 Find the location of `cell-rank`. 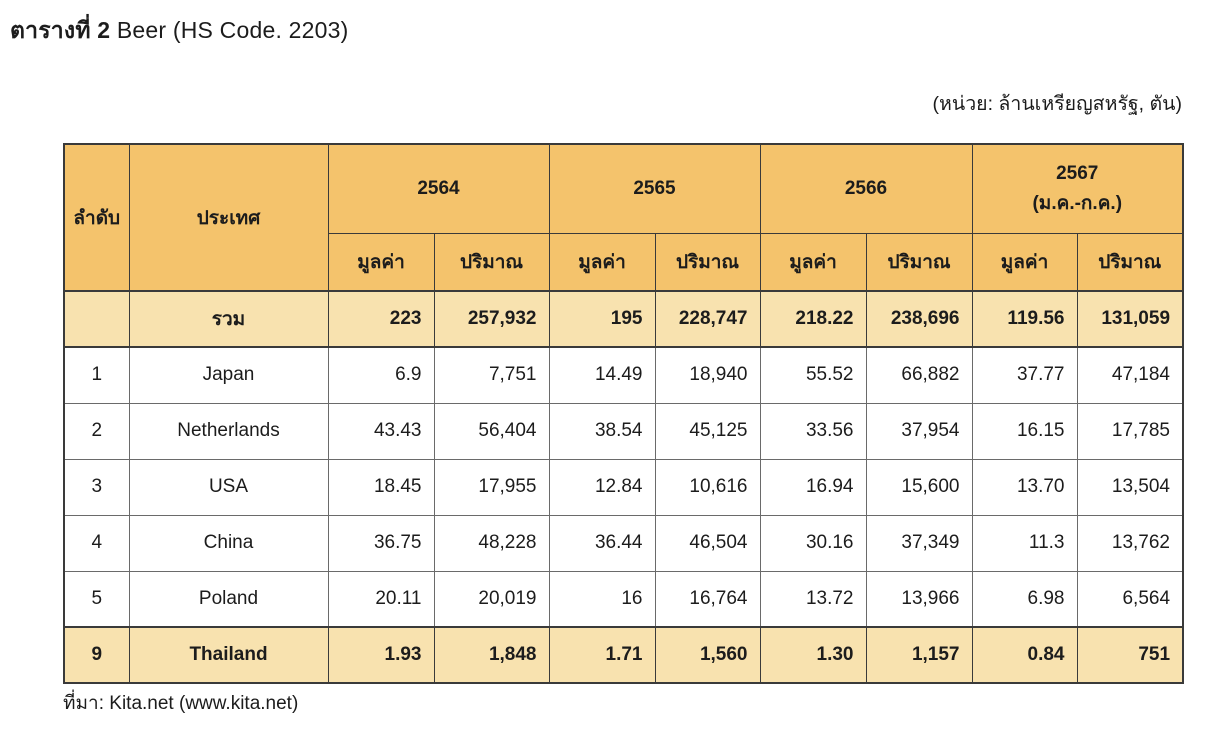

cell-rank is located at coordinates (96, 319).